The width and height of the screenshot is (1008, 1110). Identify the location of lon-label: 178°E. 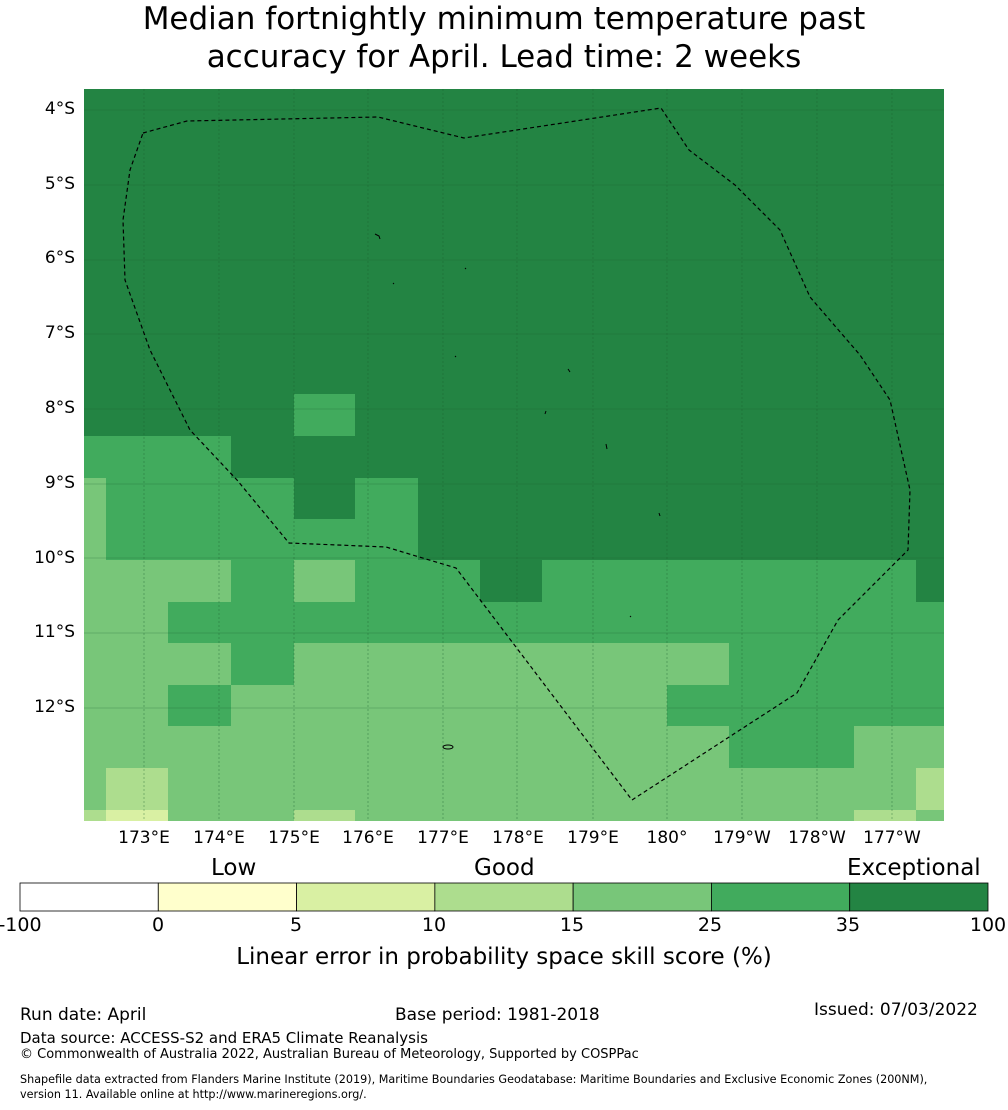
(518, 838).